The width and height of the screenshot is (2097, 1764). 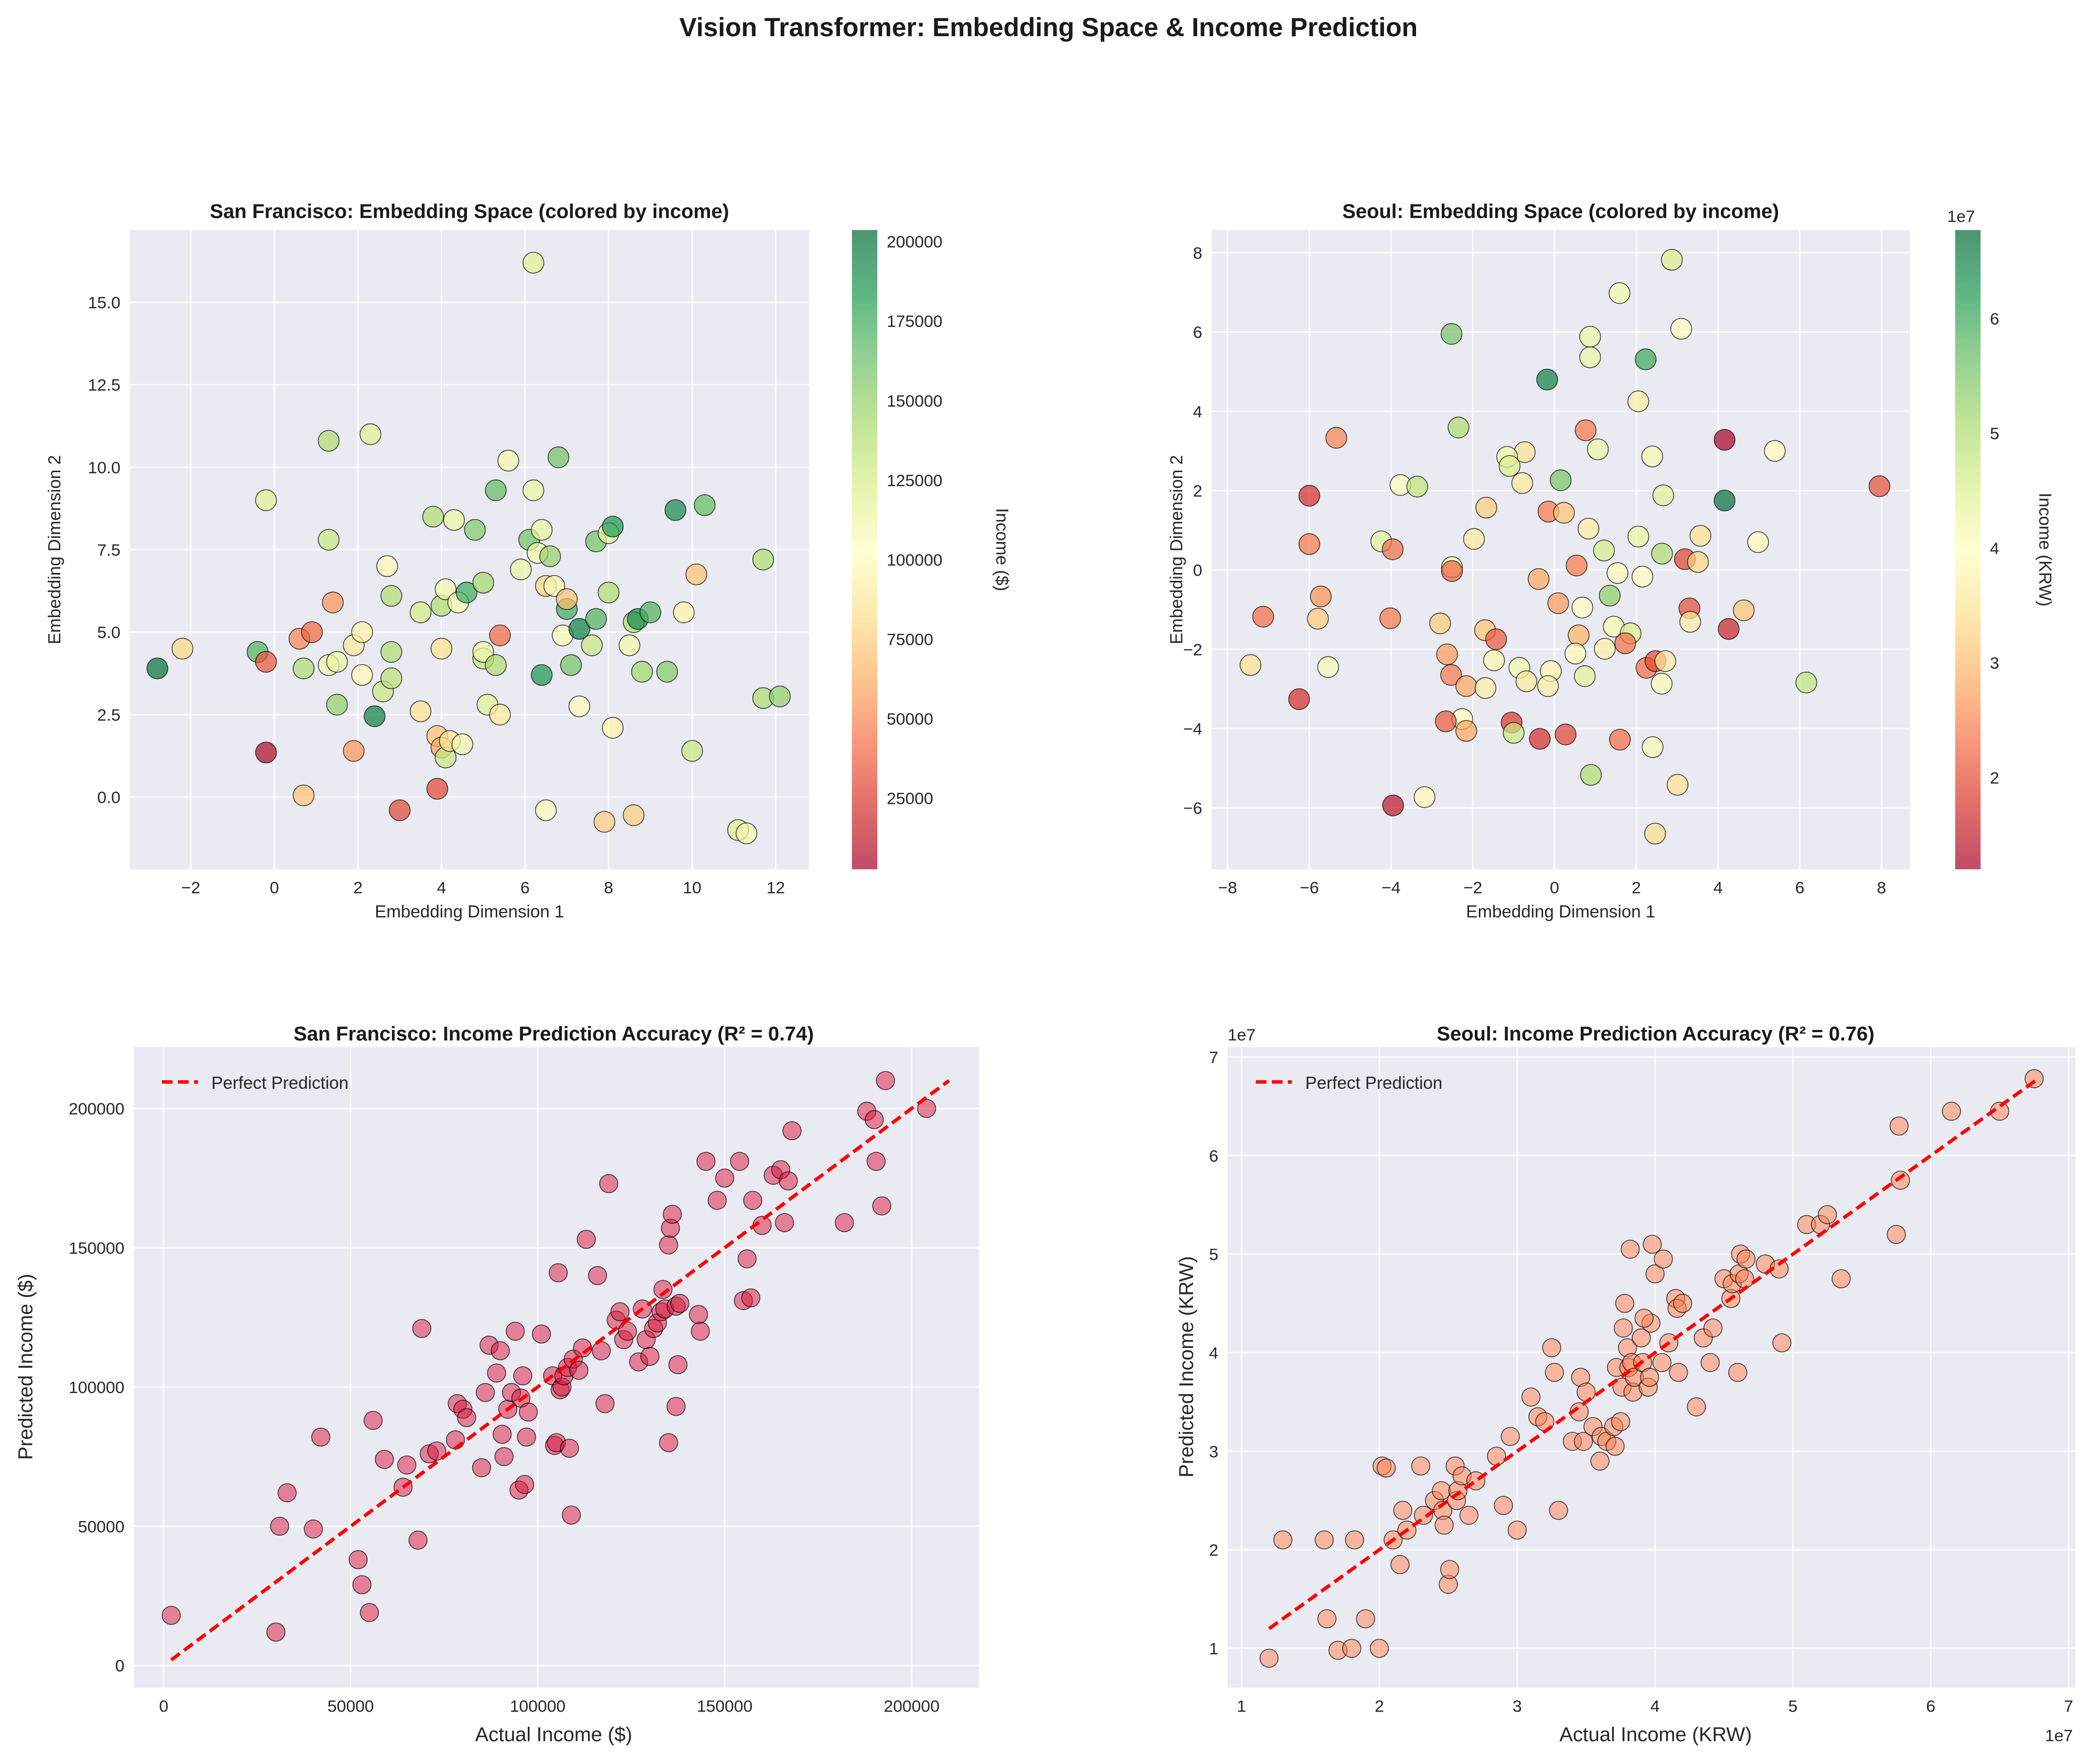 I want to click on colorbar-tick-label: 175000, so click(x=914, y=321).